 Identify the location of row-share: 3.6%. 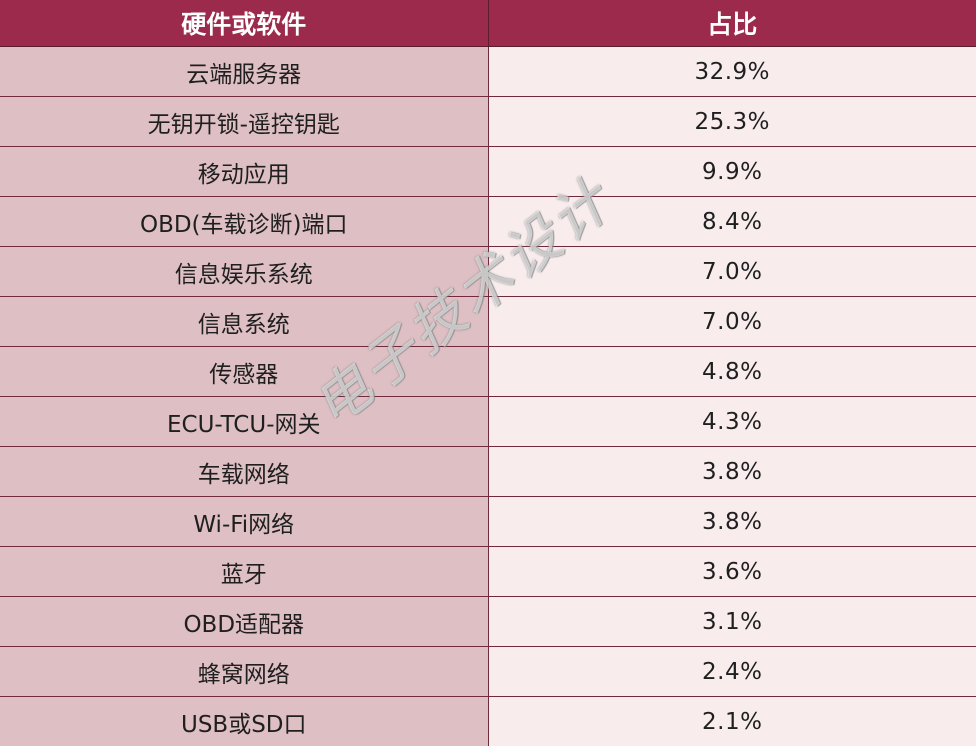
(732, 572).